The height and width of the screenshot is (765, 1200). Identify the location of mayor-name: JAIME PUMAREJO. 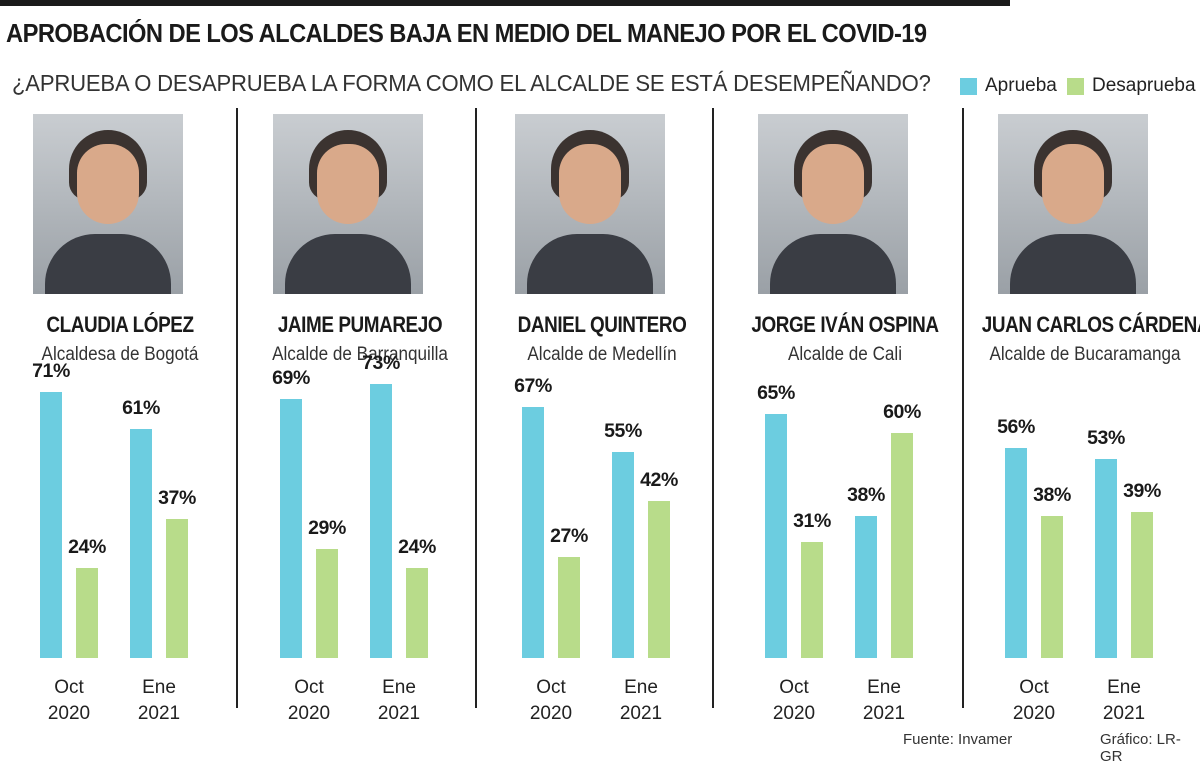
(360, 324).